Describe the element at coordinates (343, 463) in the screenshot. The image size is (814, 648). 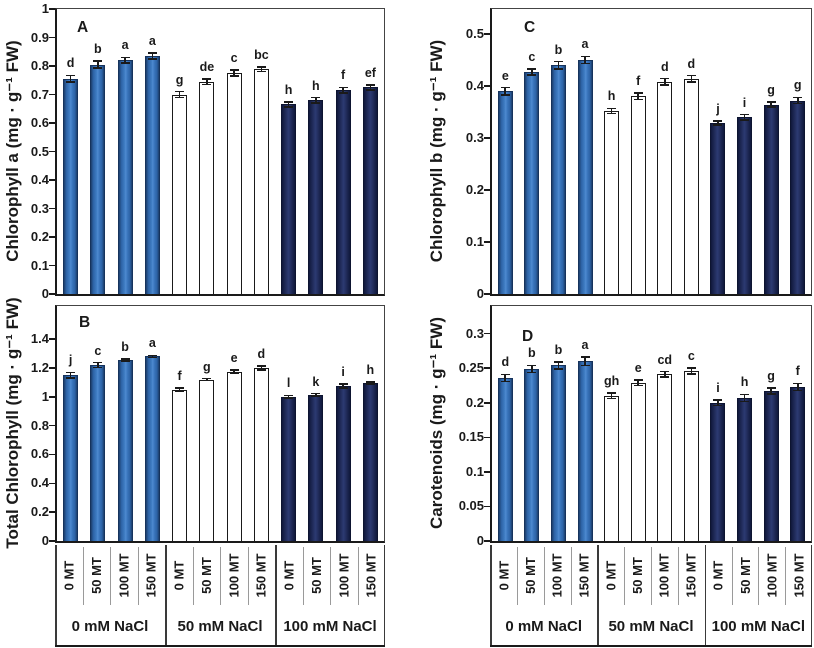
I see `bar-B-100mt-g2` at that location.